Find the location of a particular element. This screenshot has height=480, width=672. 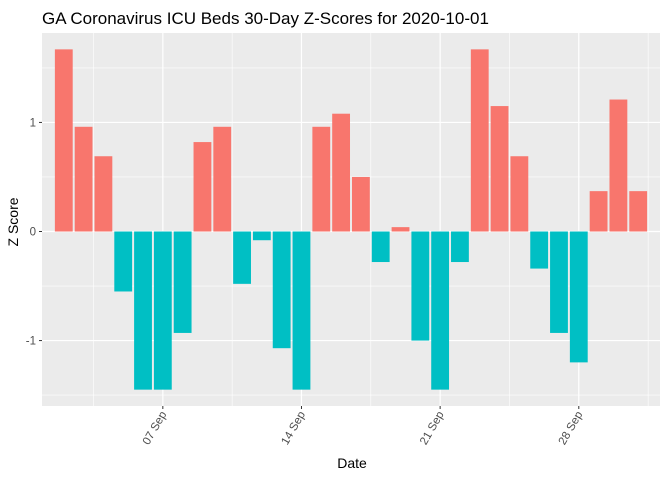

y-tick-label: -1 is located at coordinates (31, 342).